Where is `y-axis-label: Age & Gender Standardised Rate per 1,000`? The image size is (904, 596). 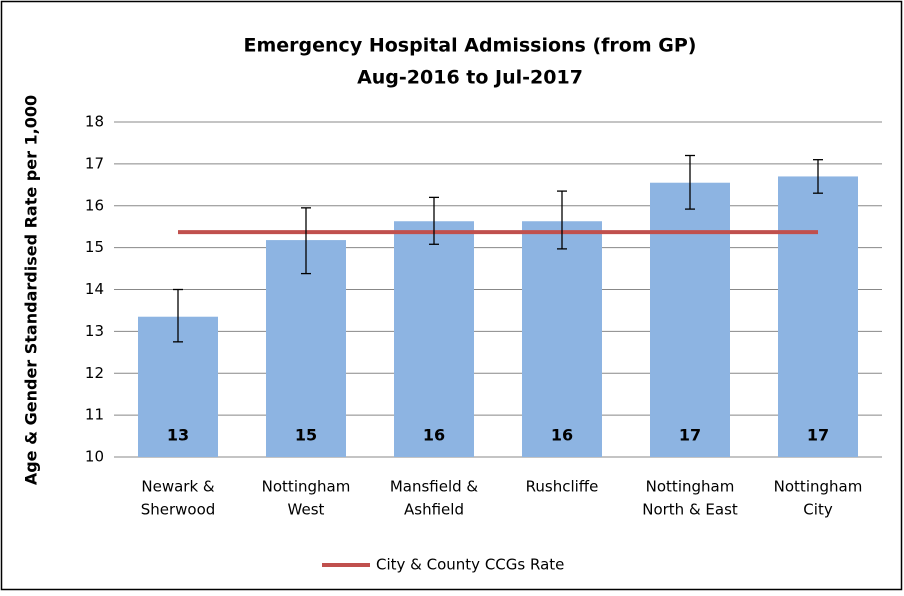 y-axis-label: Age & Gender Standardised Rate per 1,000 is located at coordinates (31, 290).